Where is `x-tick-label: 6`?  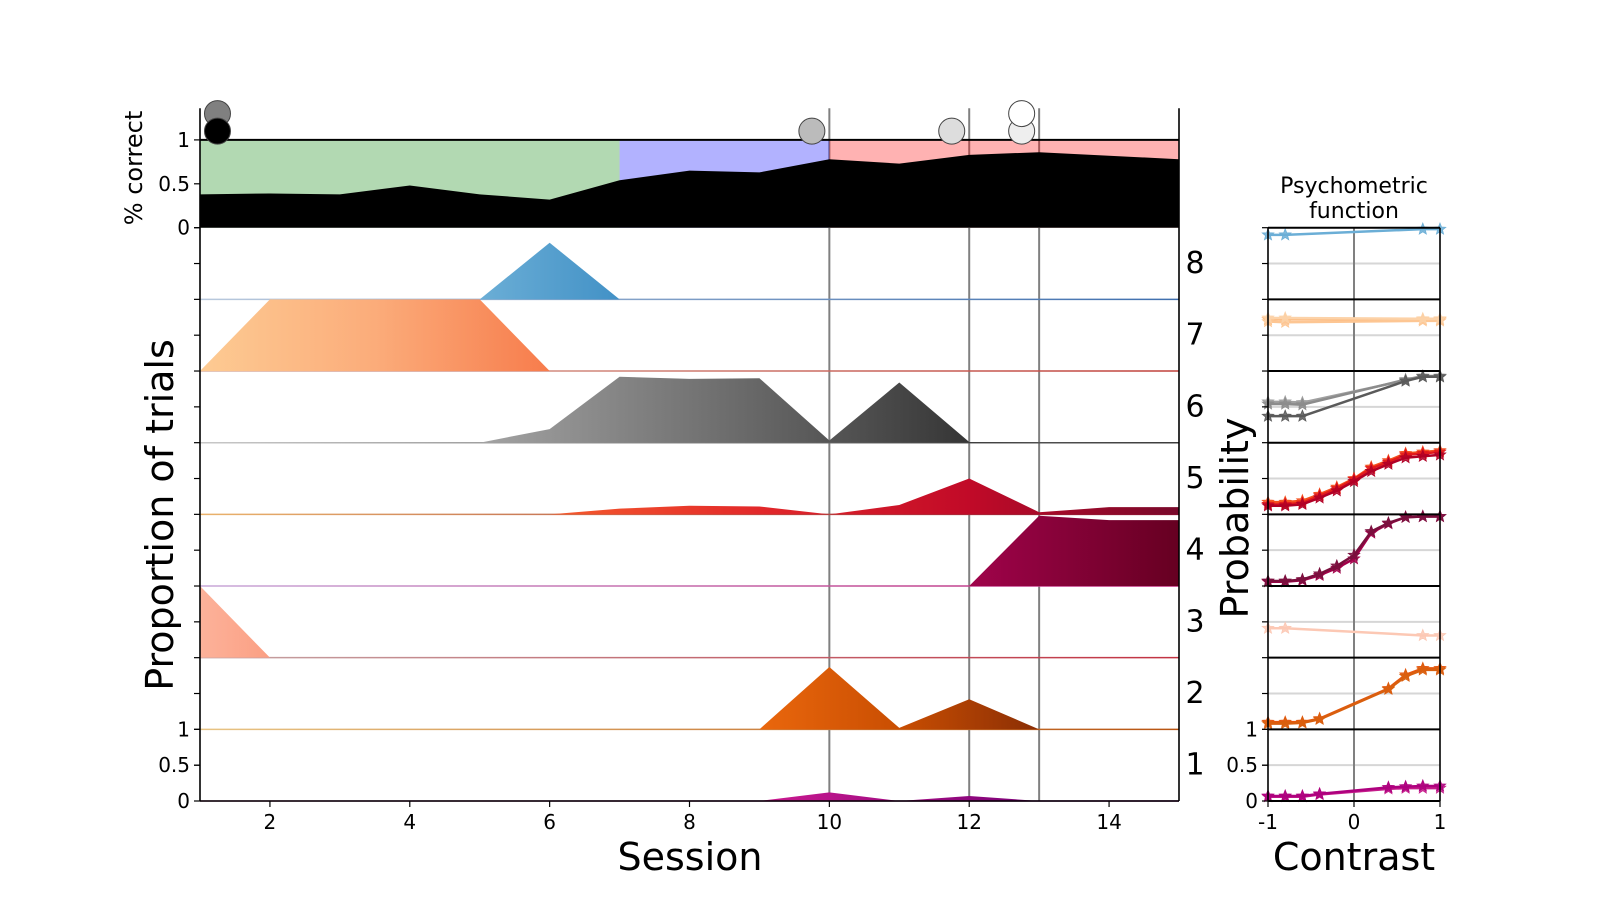 x-tick-label: 6 is located at coordinates (549, 822).